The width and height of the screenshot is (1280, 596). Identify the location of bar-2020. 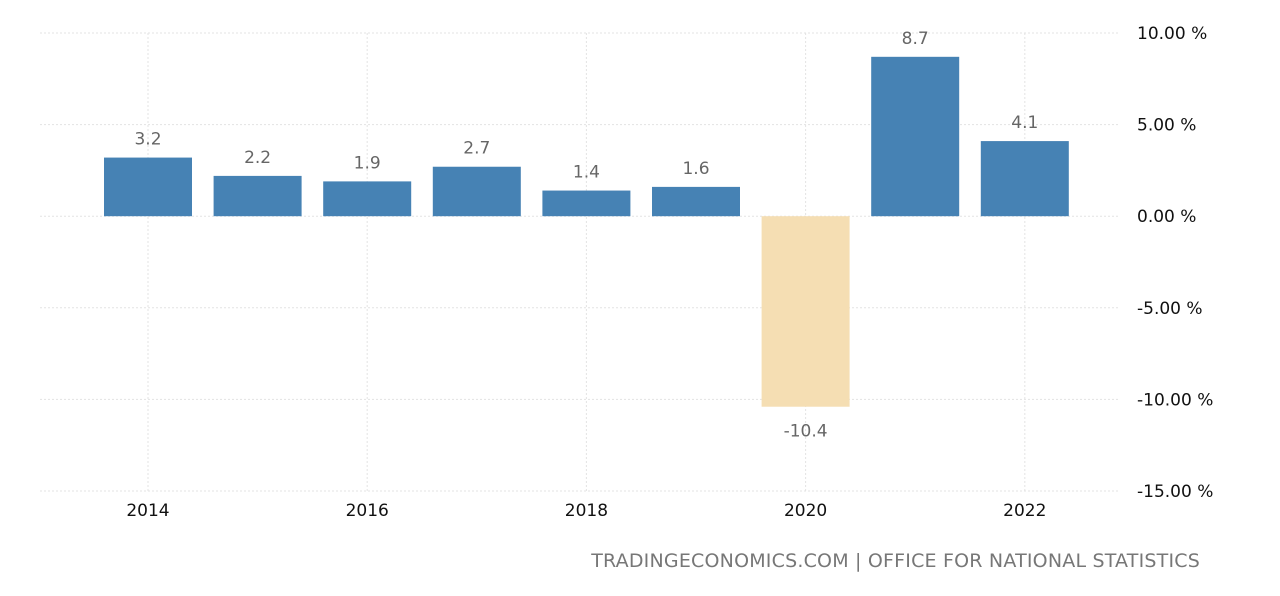
(805, 311).